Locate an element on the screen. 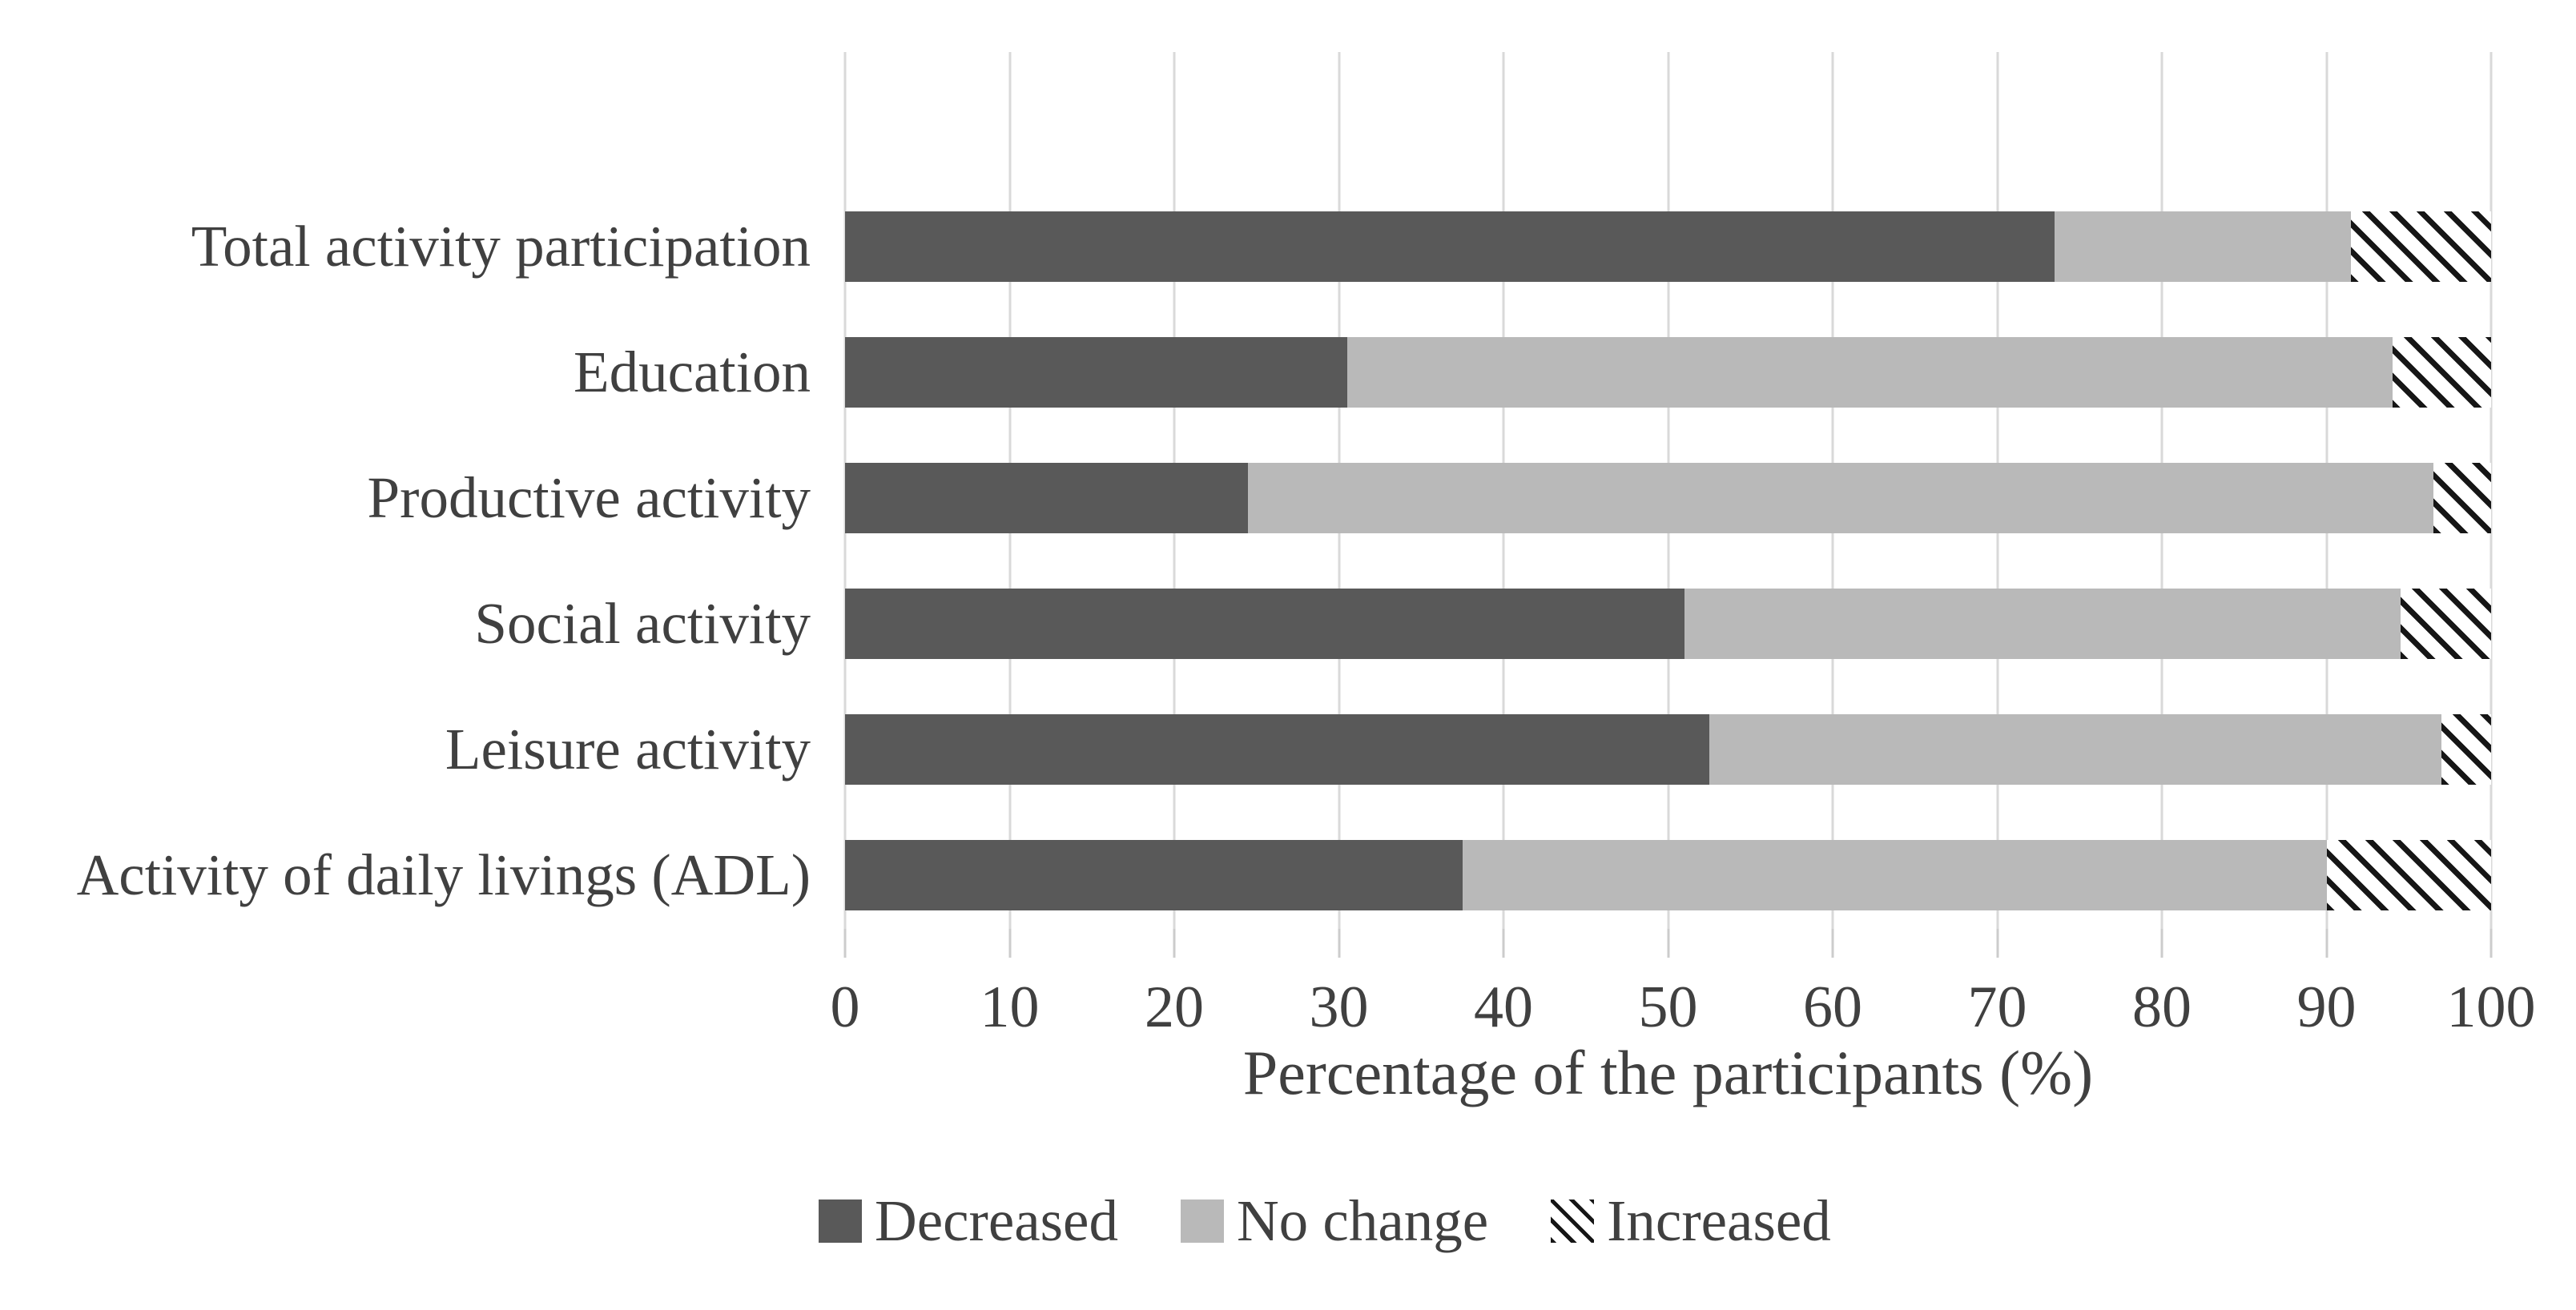 The width and height of the screenshot is (2576, 1310). gridline is located at coordinates (2491, 490).